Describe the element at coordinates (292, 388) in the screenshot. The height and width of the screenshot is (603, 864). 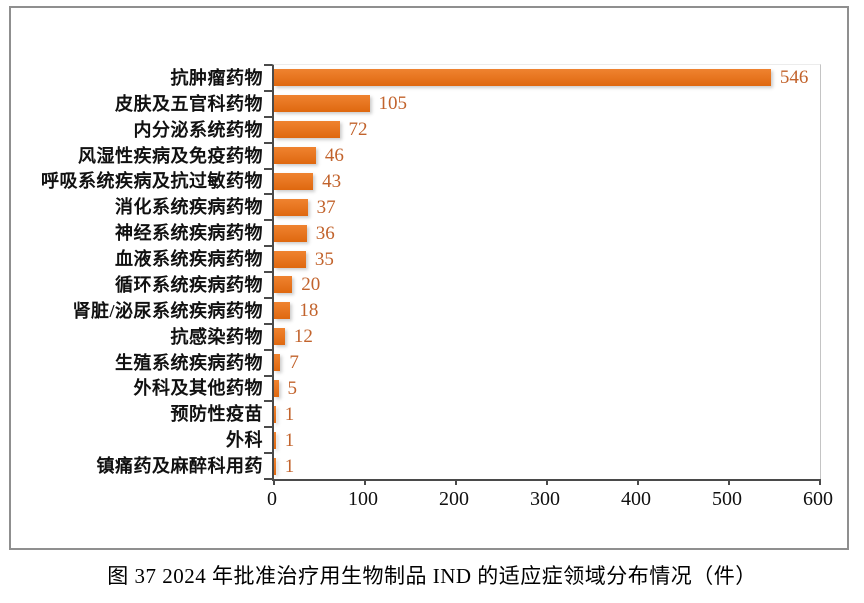
I see `value-label: 5` at that location.